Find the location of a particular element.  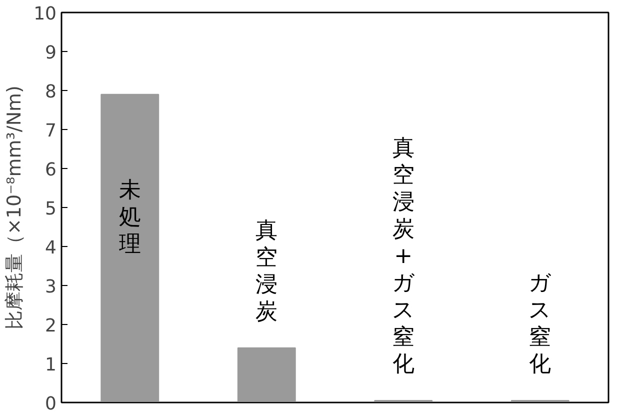

y-tick-label: 6 is located at coordinates (50, 170).